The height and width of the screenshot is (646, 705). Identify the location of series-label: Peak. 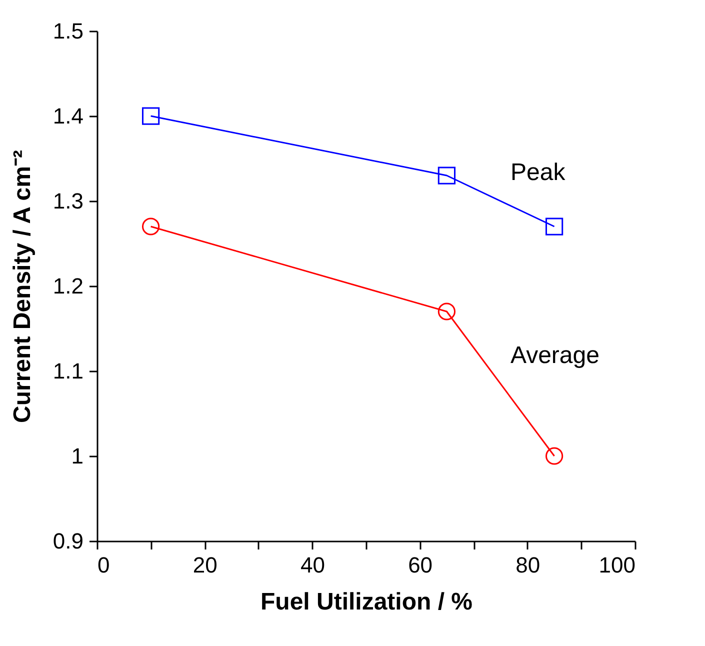
(538, 172).